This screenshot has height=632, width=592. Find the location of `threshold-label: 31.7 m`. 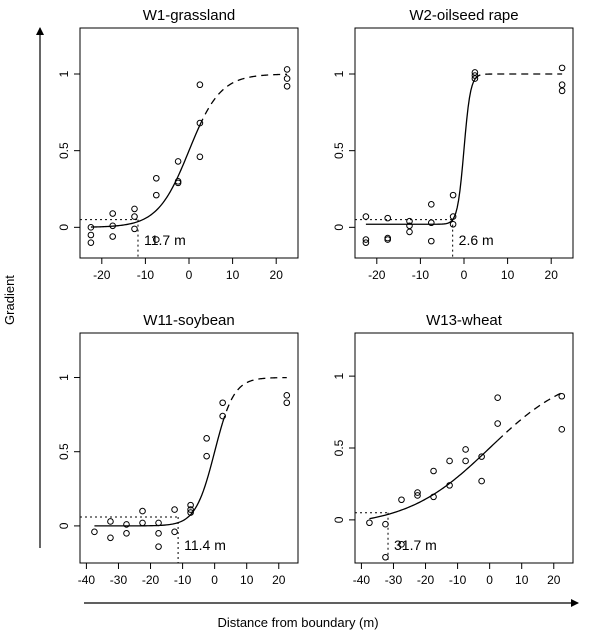

threshold-label: 31.7 m is located at coordinates (415, 545).